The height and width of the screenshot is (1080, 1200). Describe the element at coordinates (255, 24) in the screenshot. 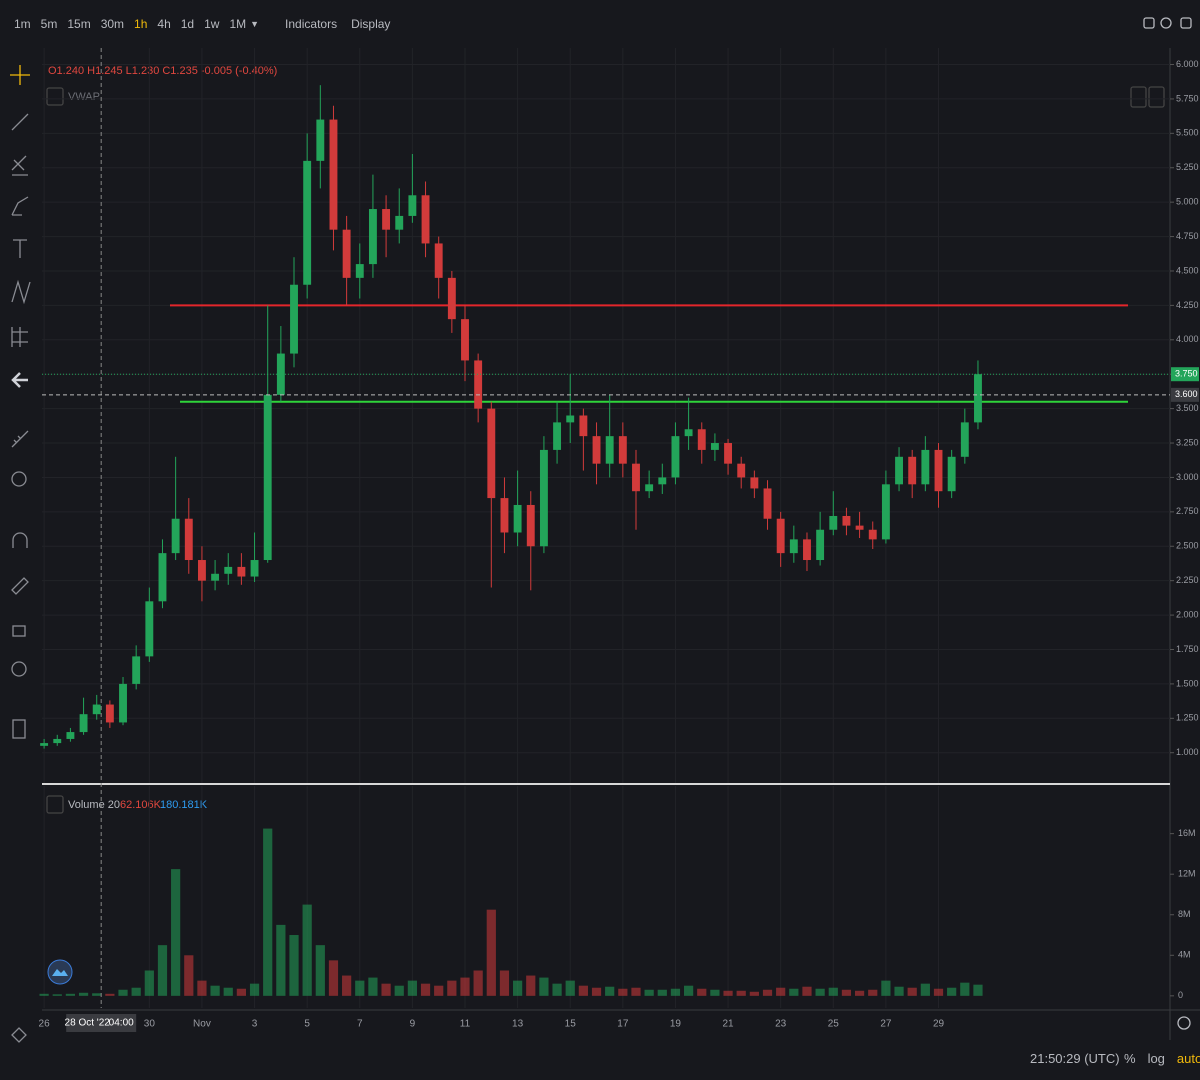

I see `dropdown-arrow: ▼` at that location.